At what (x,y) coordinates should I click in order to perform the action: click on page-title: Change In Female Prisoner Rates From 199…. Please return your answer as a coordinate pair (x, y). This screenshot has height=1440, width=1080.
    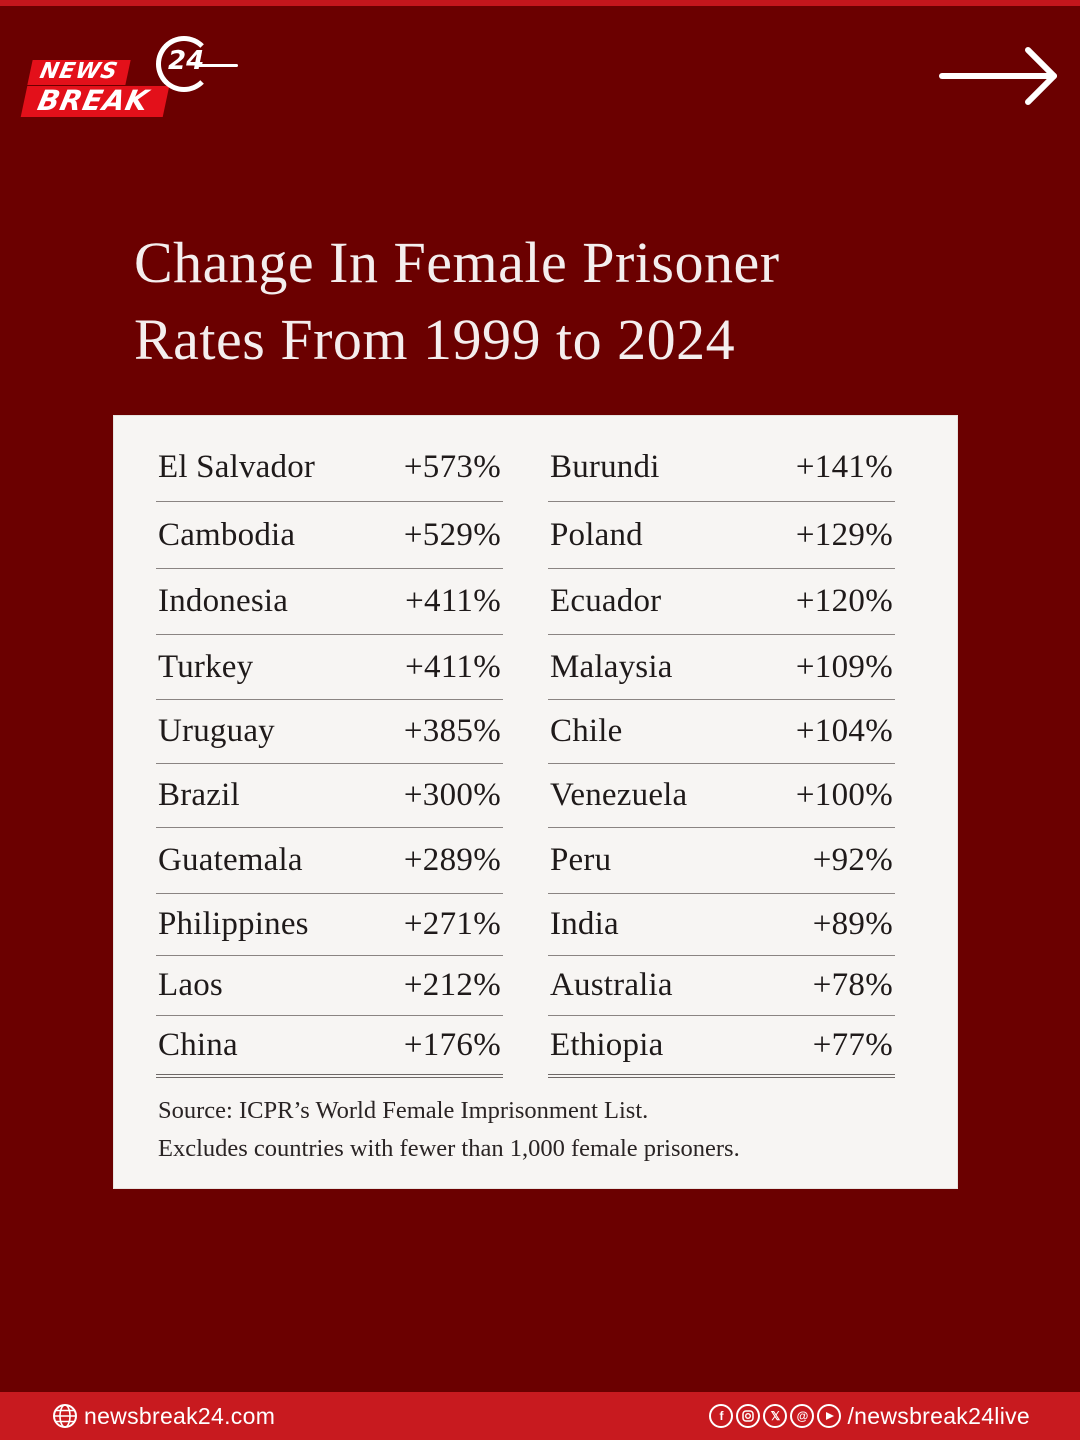
    Looking at the image, I should click on (544, 301).